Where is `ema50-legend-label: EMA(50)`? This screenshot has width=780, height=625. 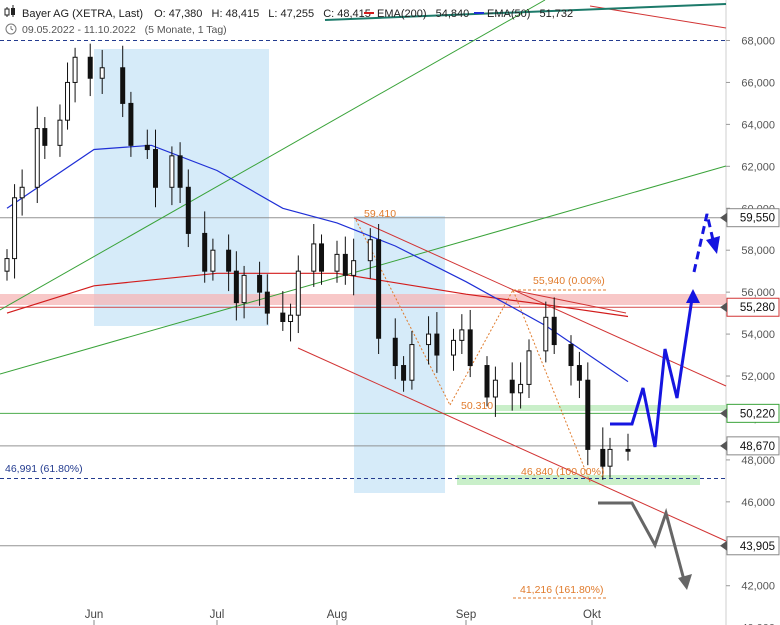
ema50-legend-label: EMA(50) is located at coordinates (508, 14).